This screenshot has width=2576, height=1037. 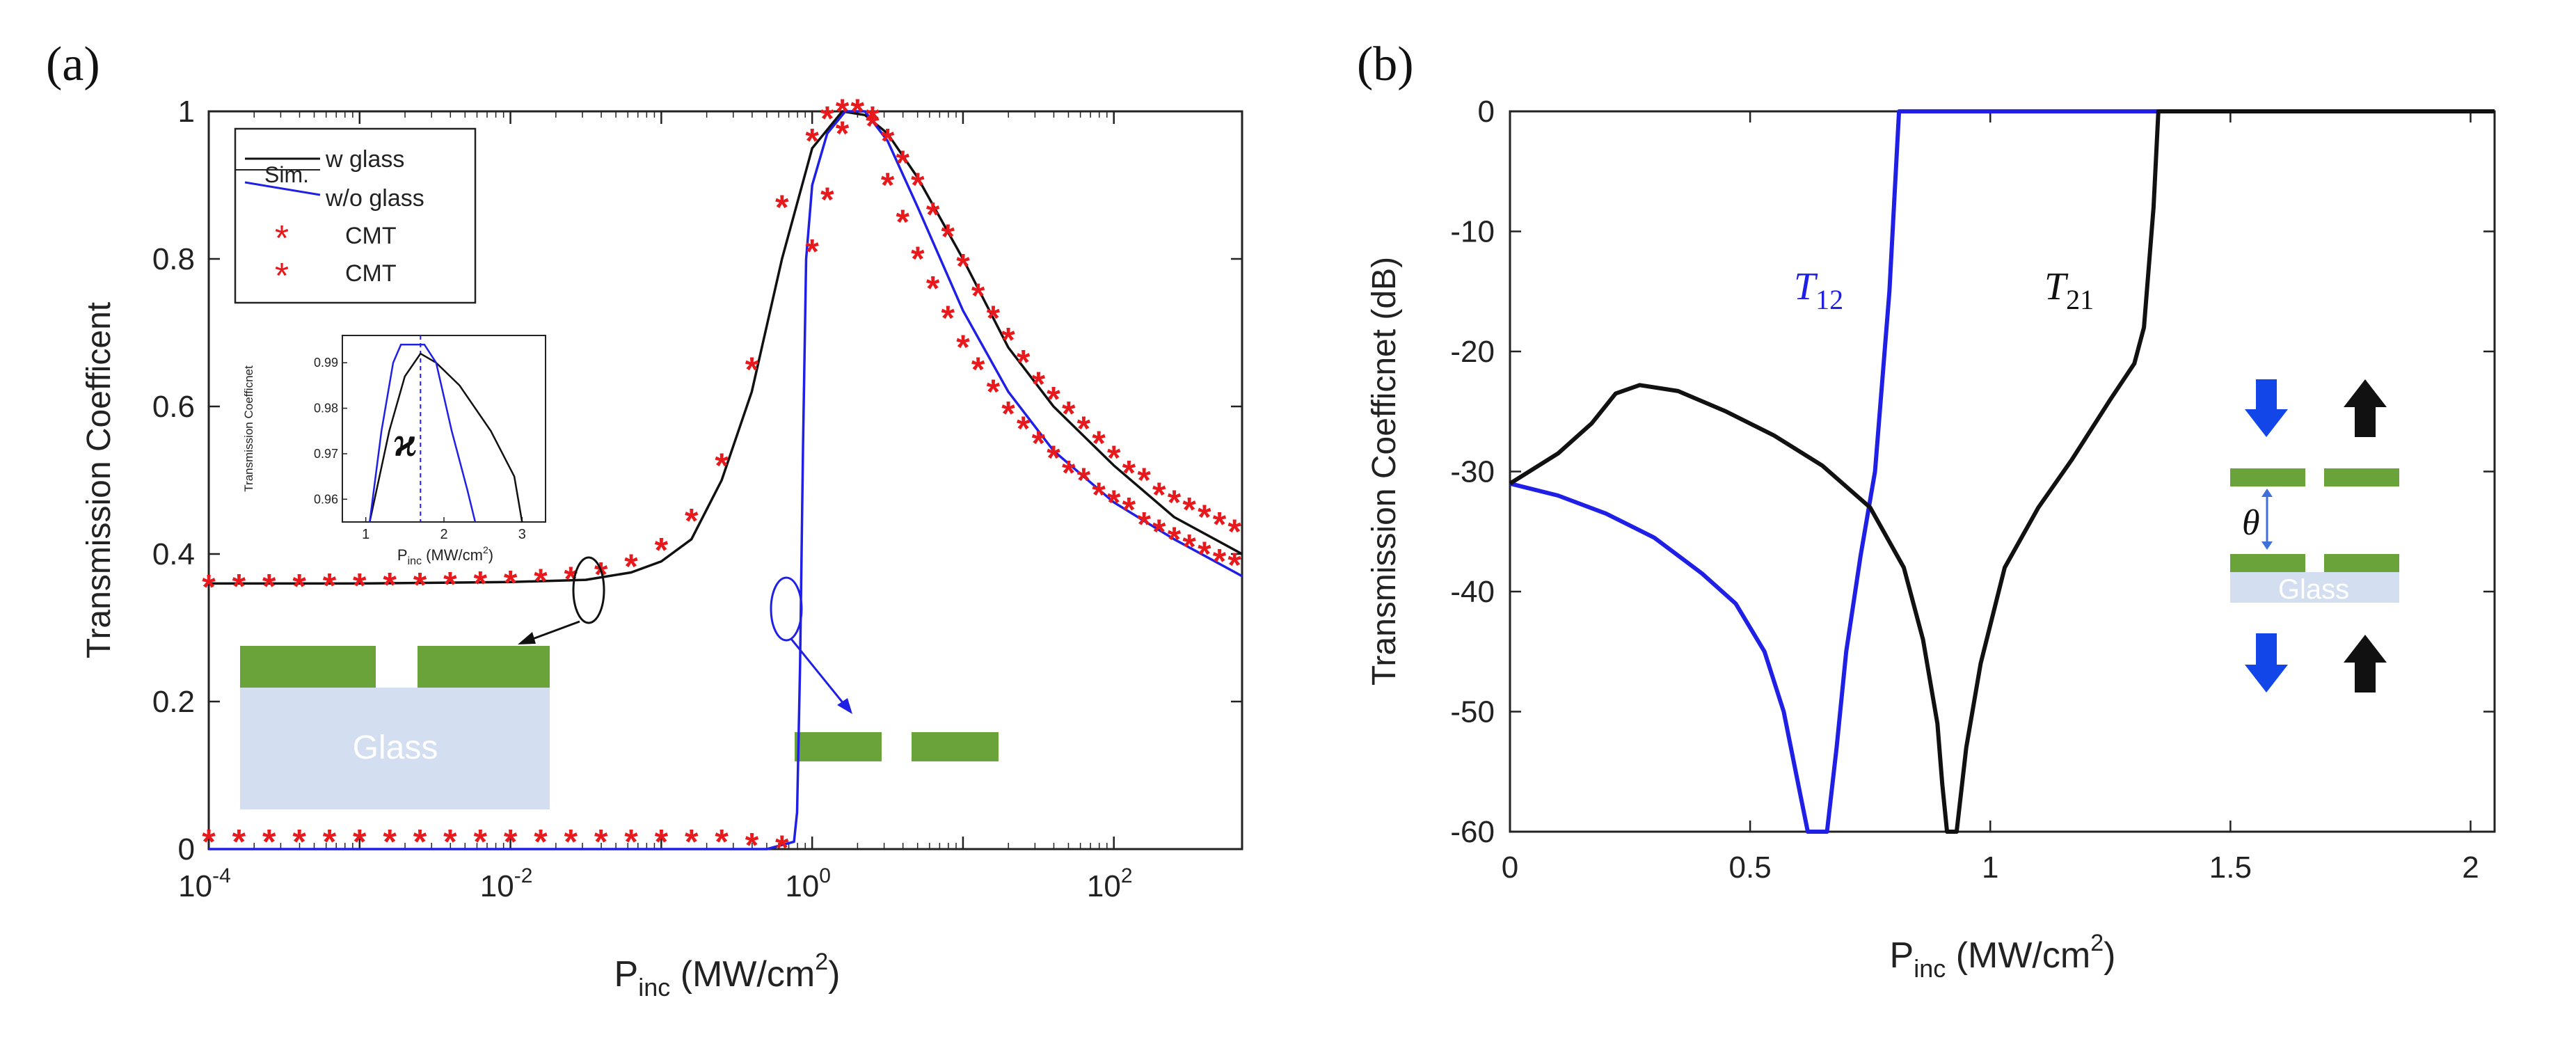 What do you see at coordinates (819, 673) in the screenshot?
I see `callout-arrow-blue` at bounding box center [819, 673].